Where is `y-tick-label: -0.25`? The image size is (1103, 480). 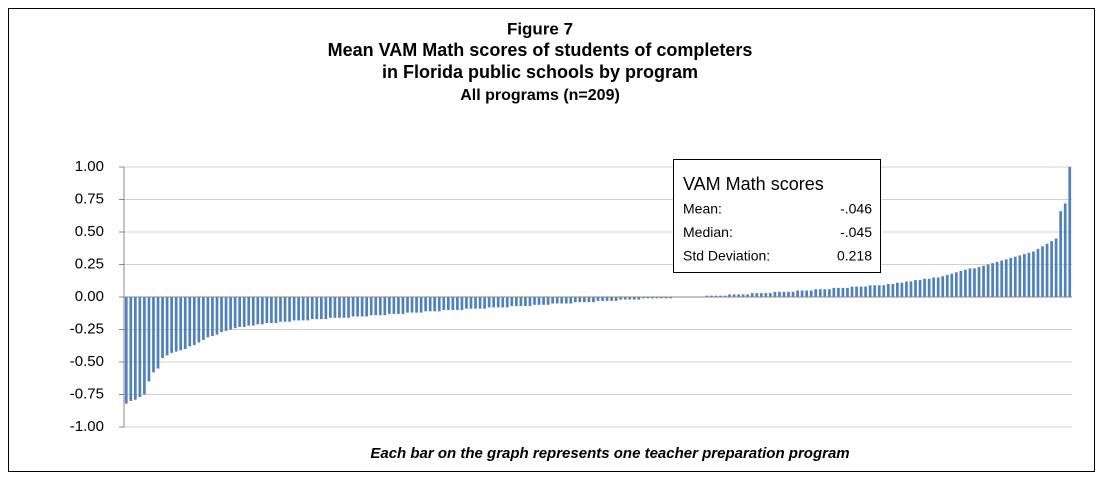
y-tick-label: -0.25 is located at coordinates (87, 328).